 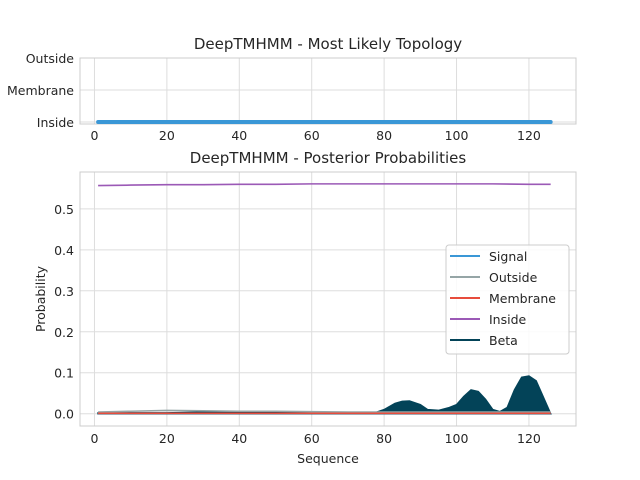 I want to click on topology-y-tick-membrane: Membrane, so click(x=40, y=90).